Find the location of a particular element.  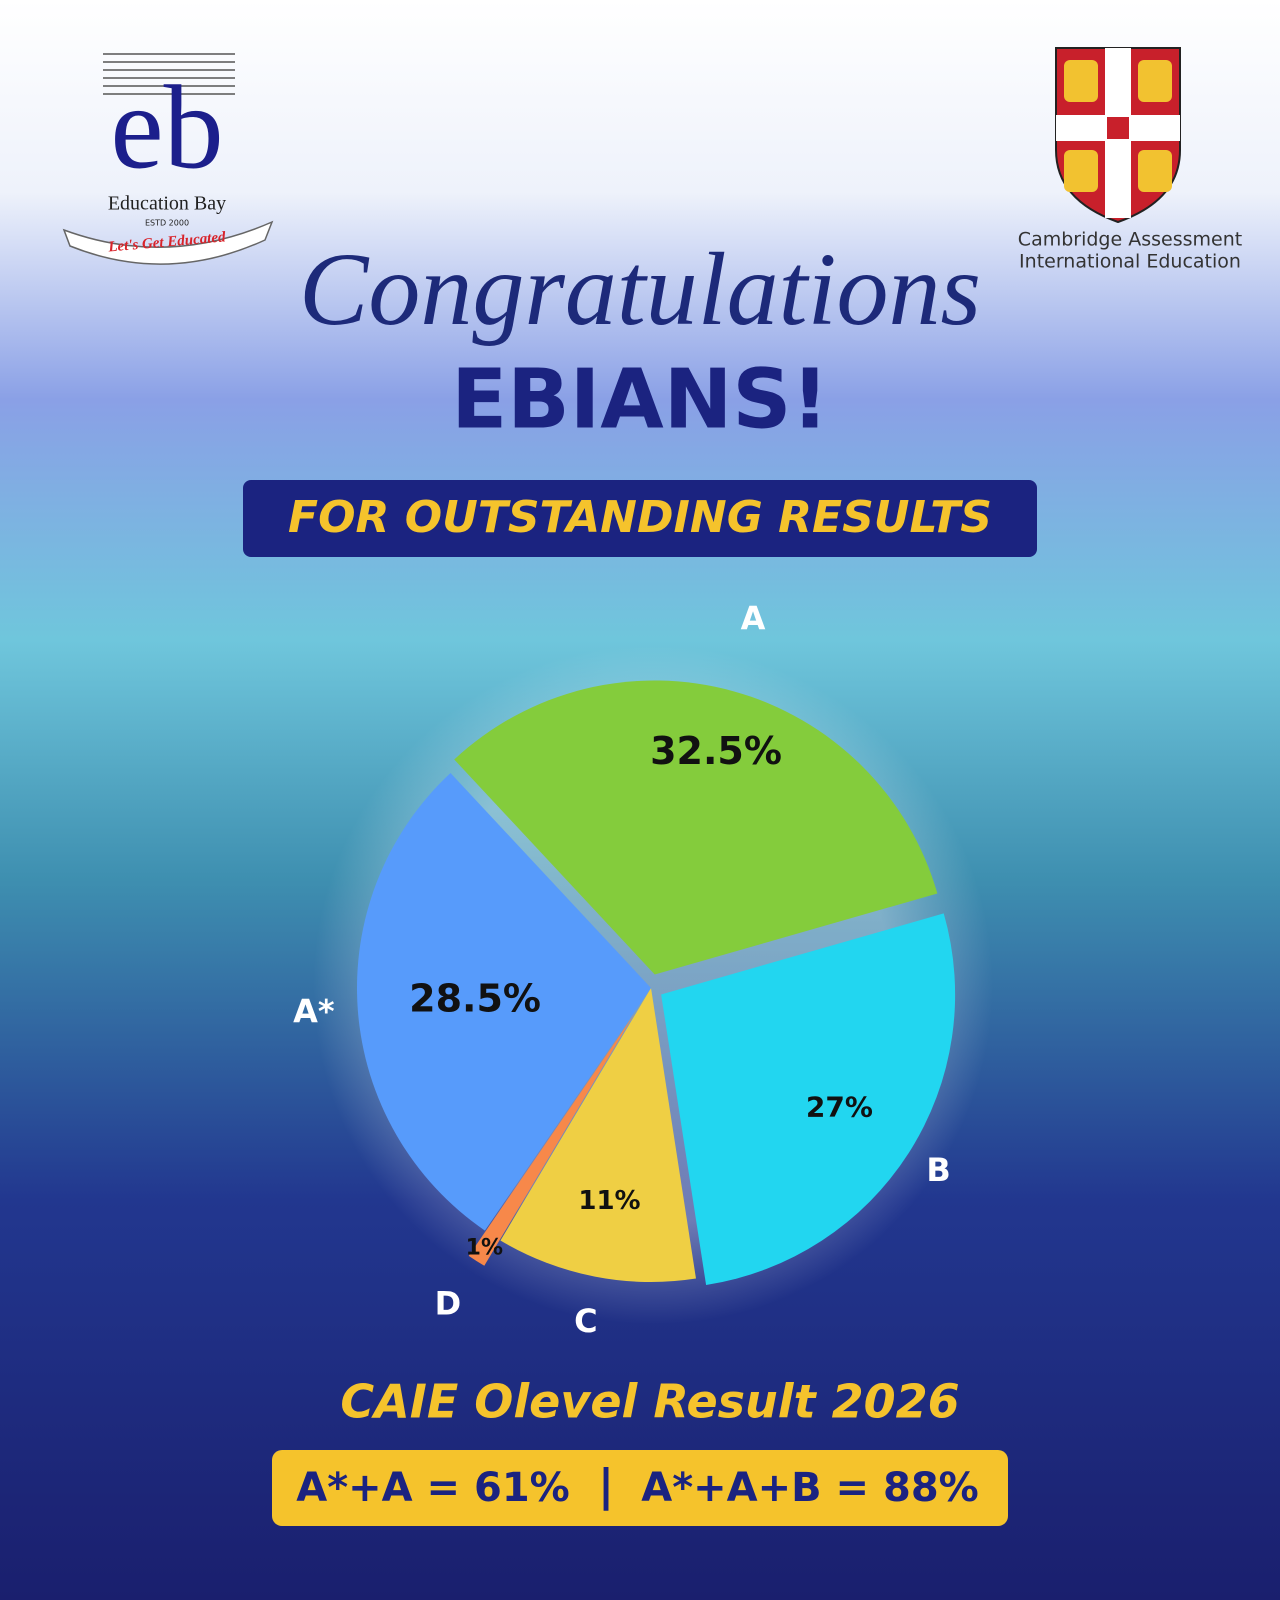

value-label: 28.5% is located at coordinates (475, 999).